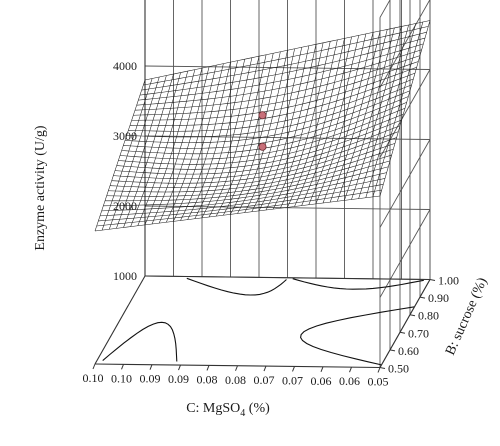  I want to click on x-tick-label: 0.08, so click(235, 380).